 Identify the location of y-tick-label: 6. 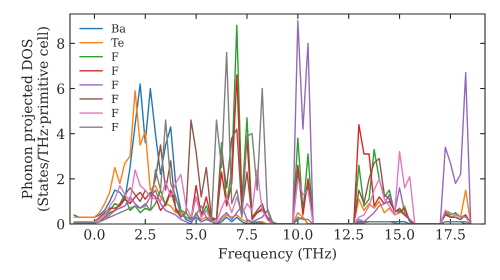
(60, 88).